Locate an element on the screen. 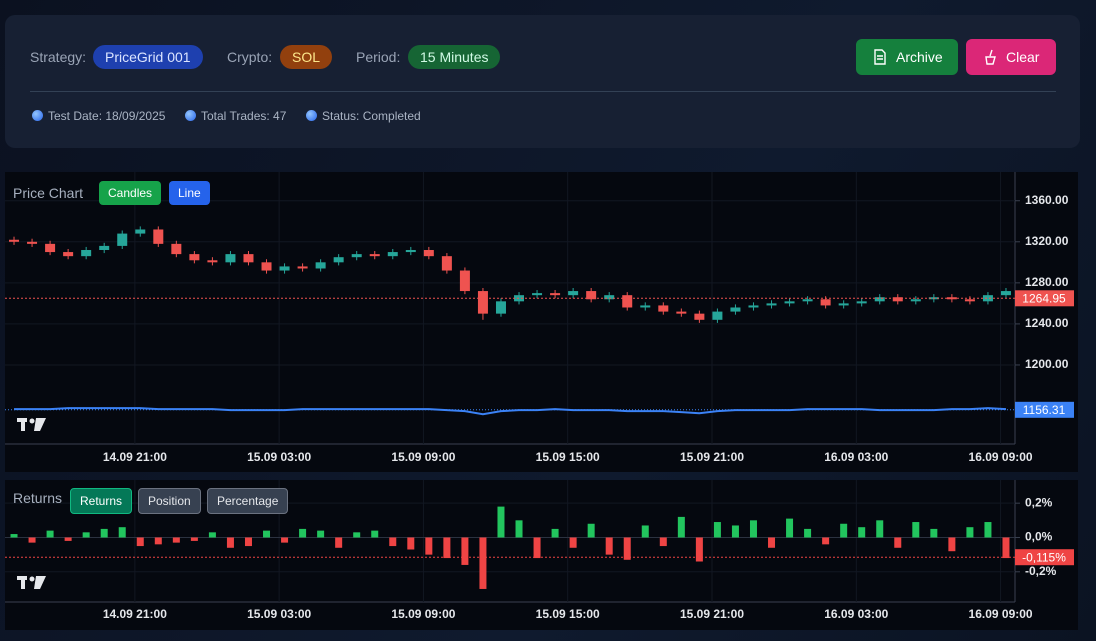  clear-button: Clear is located at coordinates (1011, 57).